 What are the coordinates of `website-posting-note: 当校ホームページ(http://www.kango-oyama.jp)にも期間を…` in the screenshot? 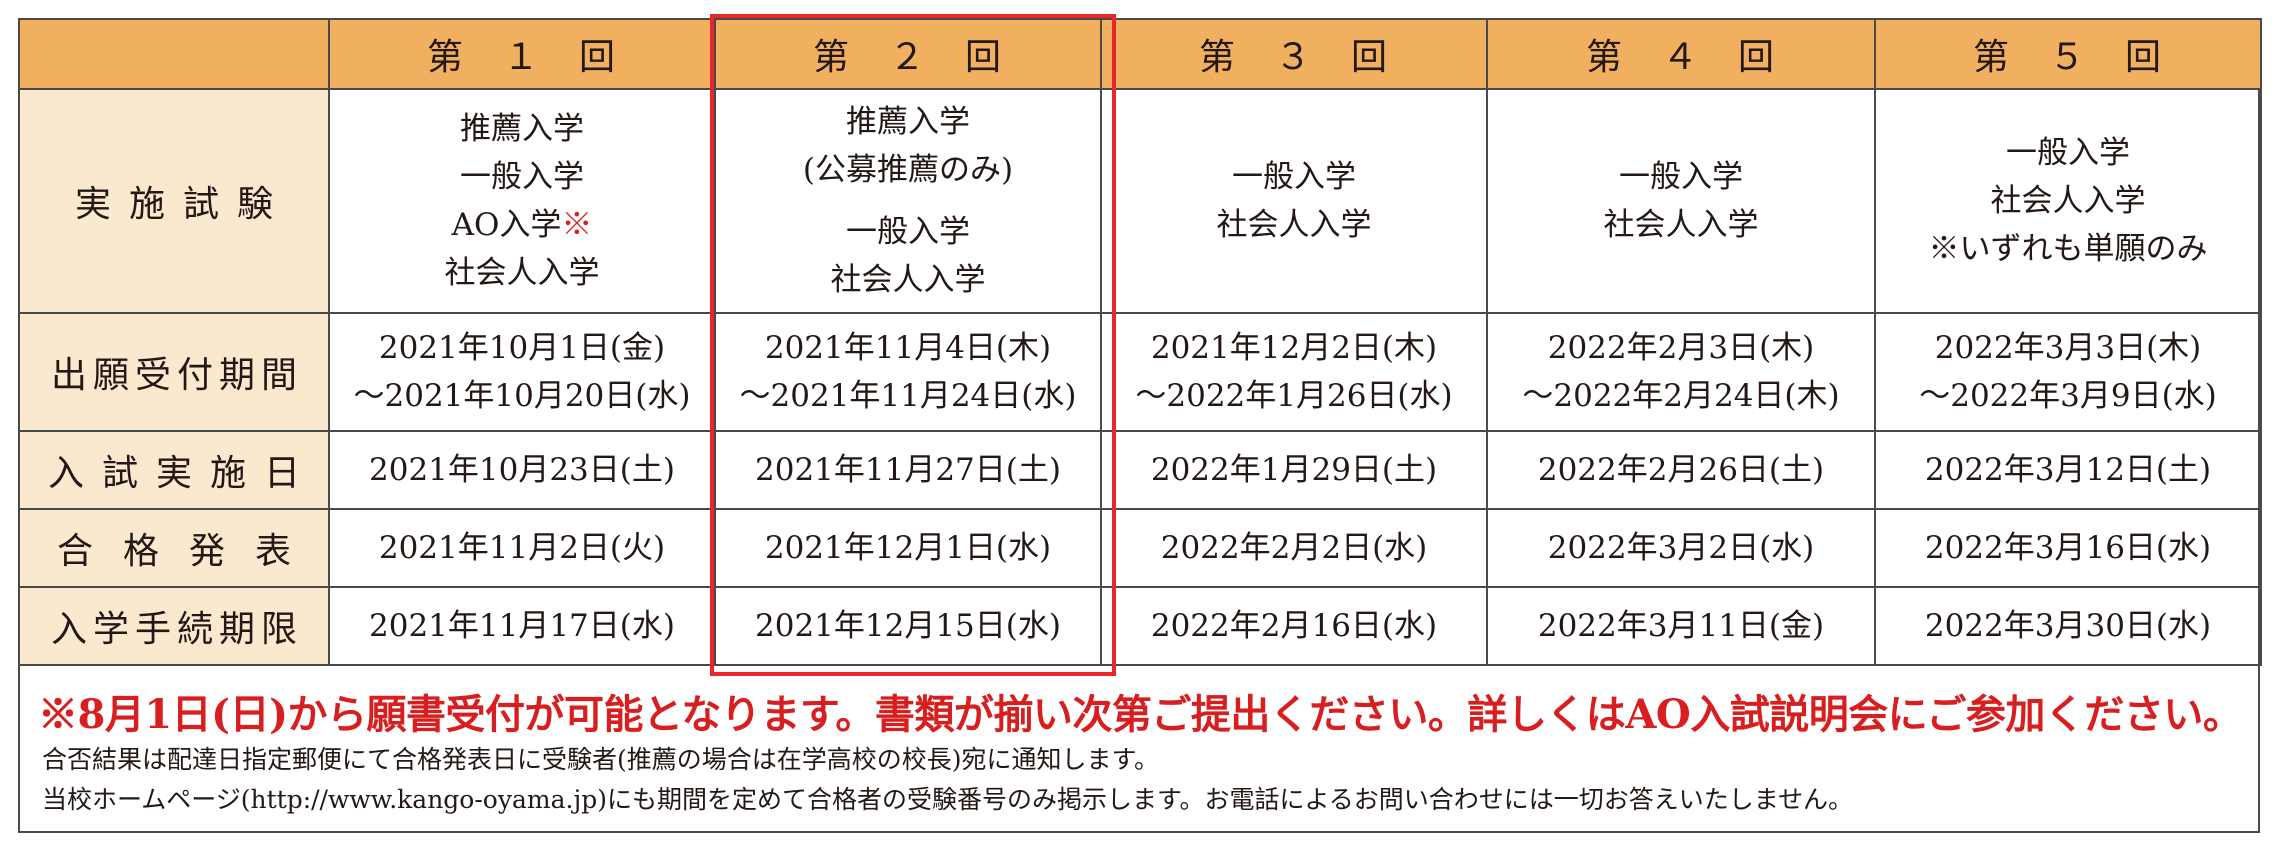 It's located at (947, 799).